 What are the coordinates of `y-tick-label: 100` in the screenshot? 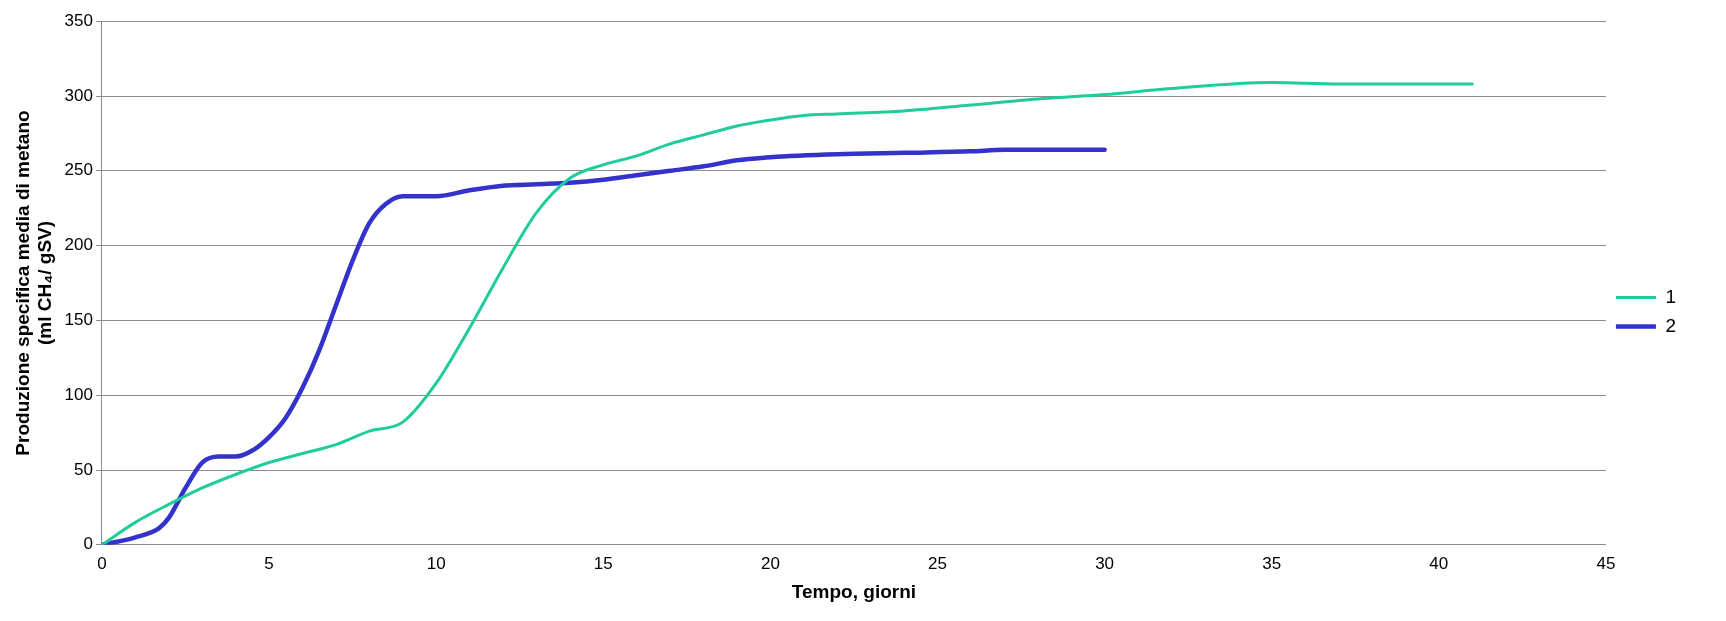 It's located at (78, 394).